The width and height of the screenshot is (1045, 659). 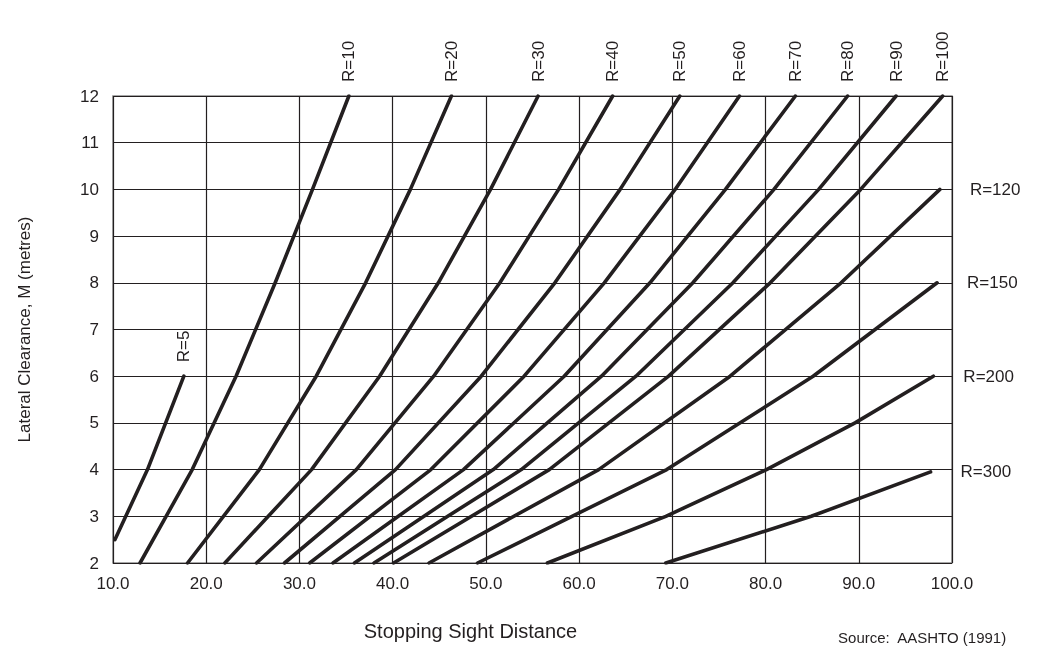 What do you see at coordinates (680, 61) in the screenshot?
I see `text: R=50` at bounding box center [680, 61].